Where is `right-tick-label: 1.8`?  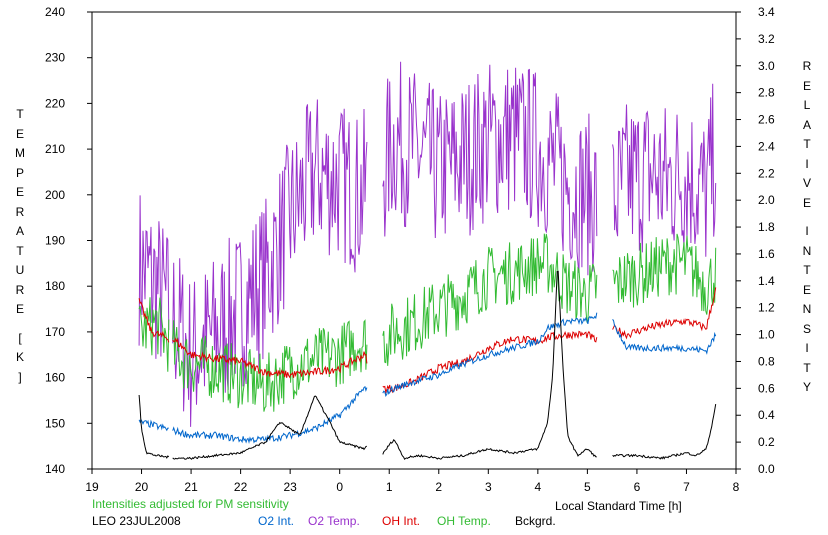 right-tick-label: 1.8 is located at coordinates (766, 227).